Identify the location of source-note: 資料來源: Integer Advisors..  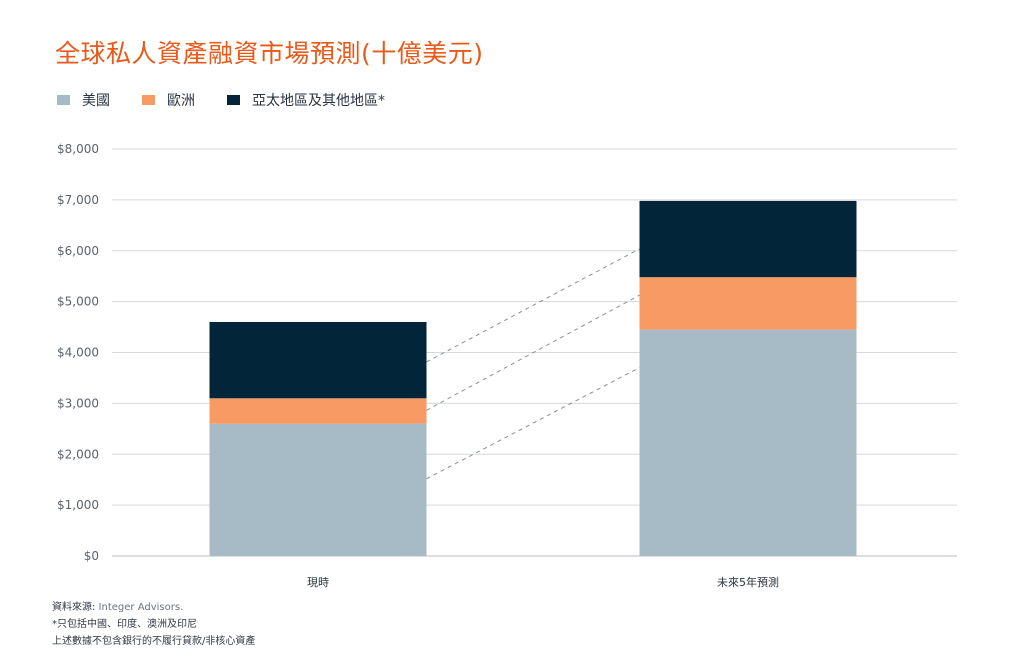
(153, 607).